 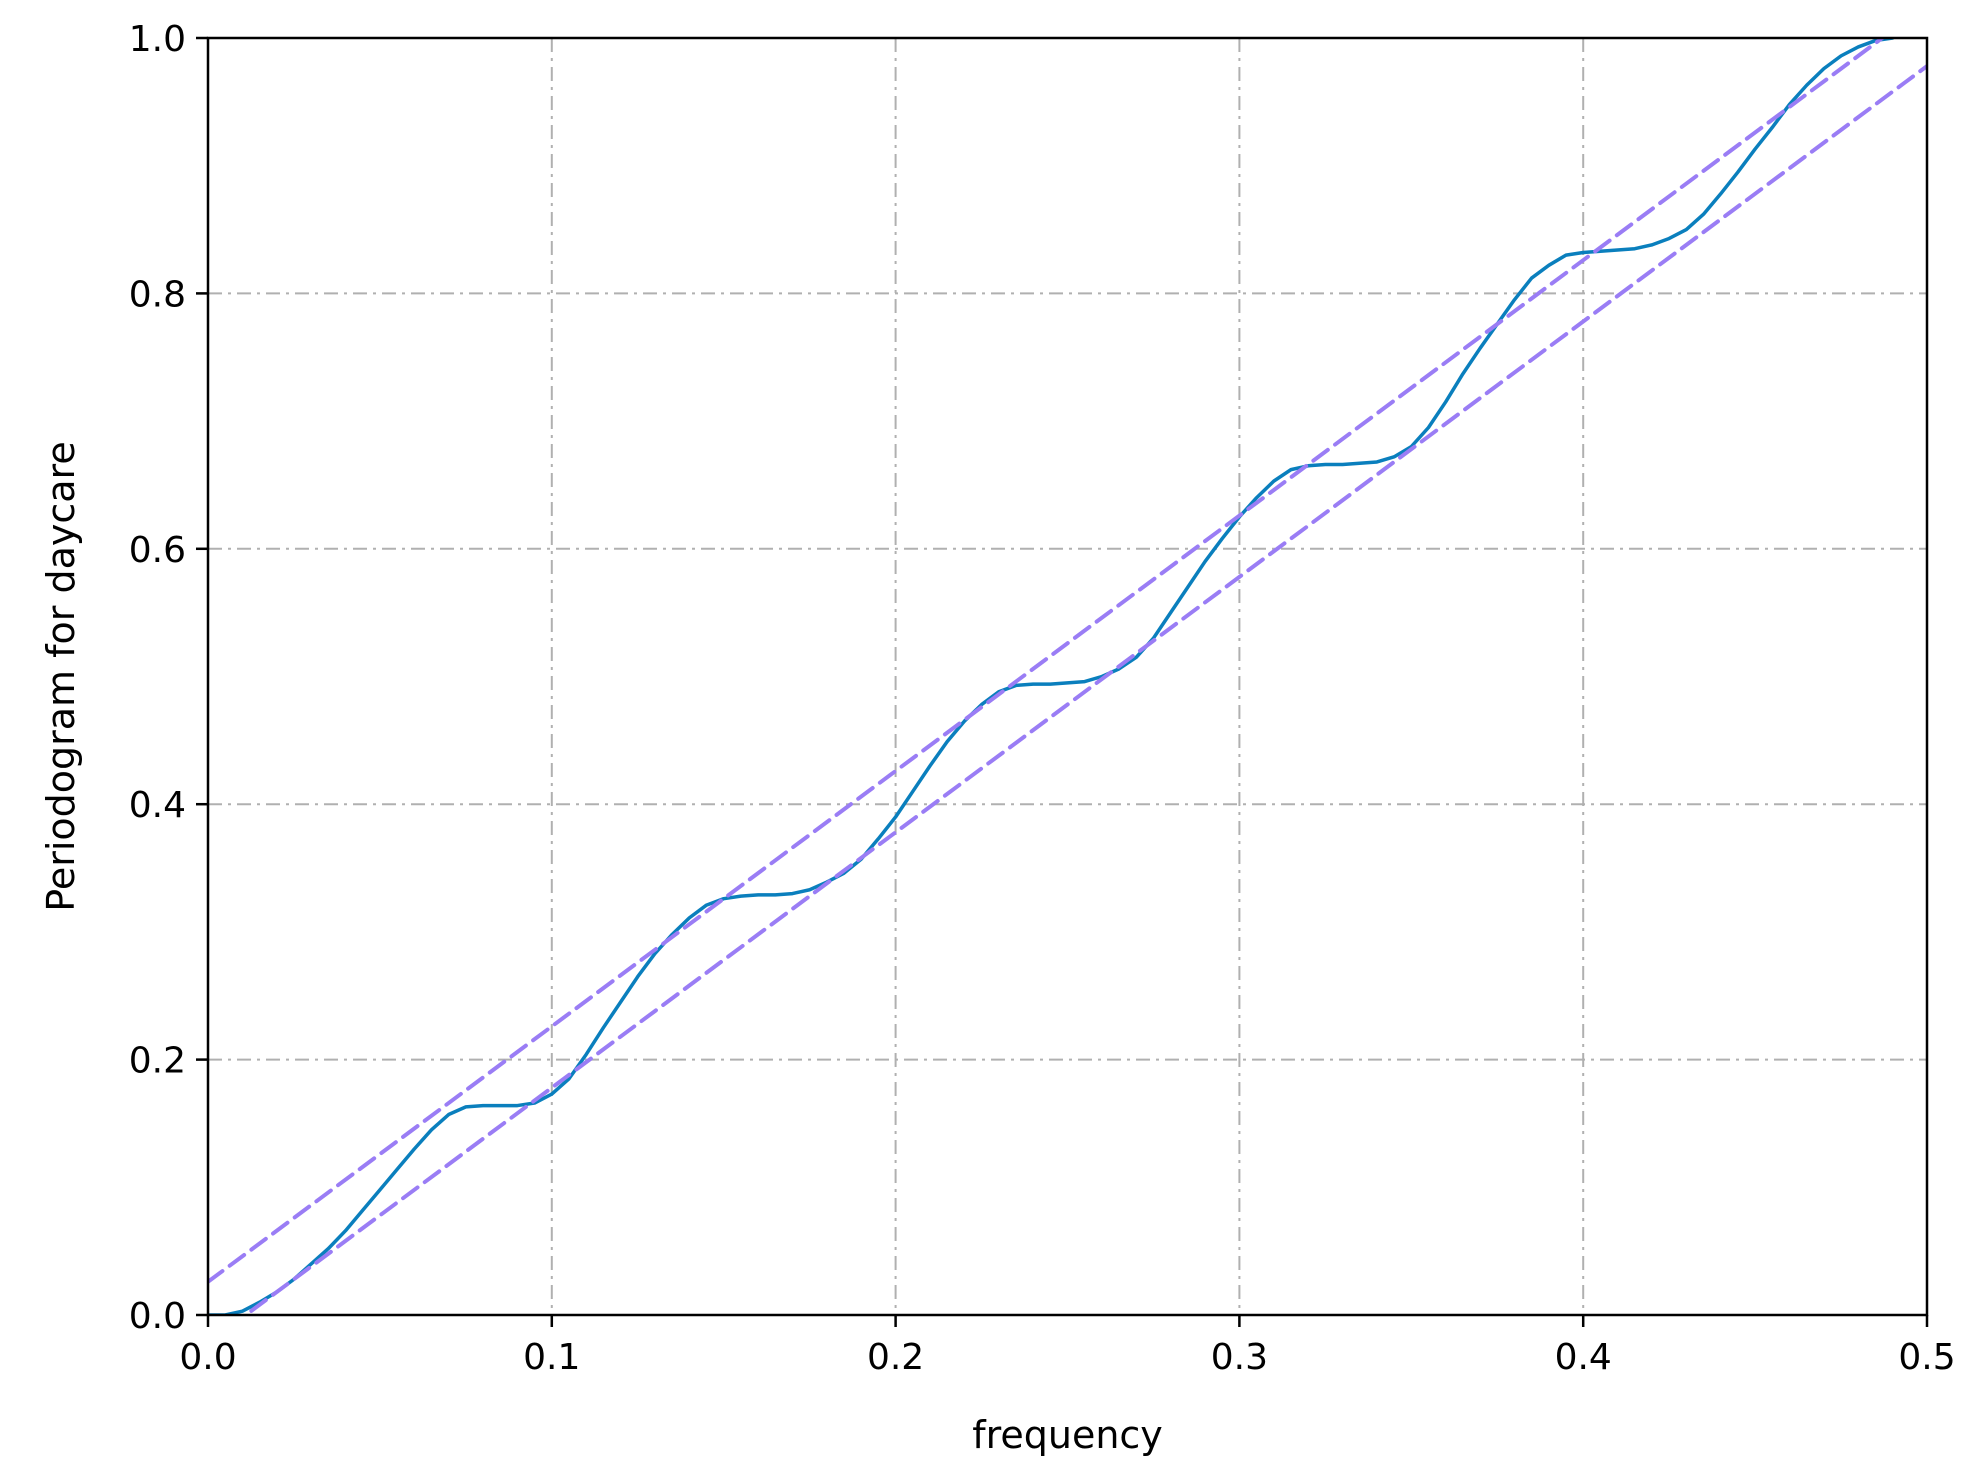 I want to click on x-tick-label-0: 0.0, so click(x=207, y=1357).